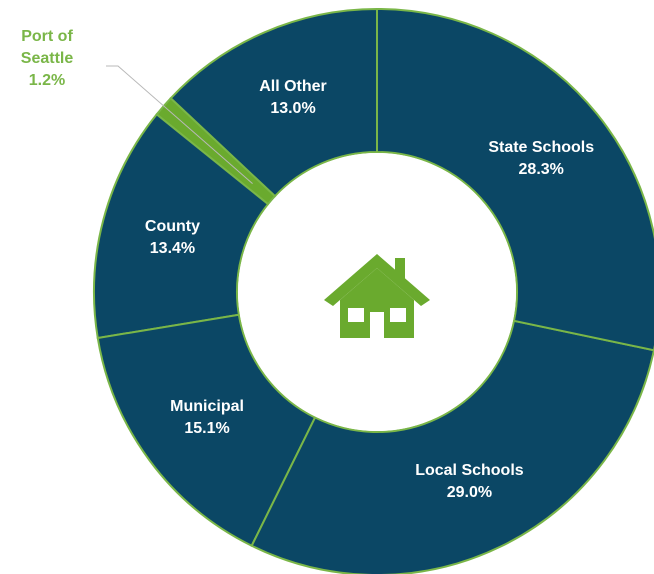 This screenshot has width=654, height=574. Describe the element at coordinates (469, 482) in the screenshot. I see `segment-label: Local Schools 29.0%` at that location.